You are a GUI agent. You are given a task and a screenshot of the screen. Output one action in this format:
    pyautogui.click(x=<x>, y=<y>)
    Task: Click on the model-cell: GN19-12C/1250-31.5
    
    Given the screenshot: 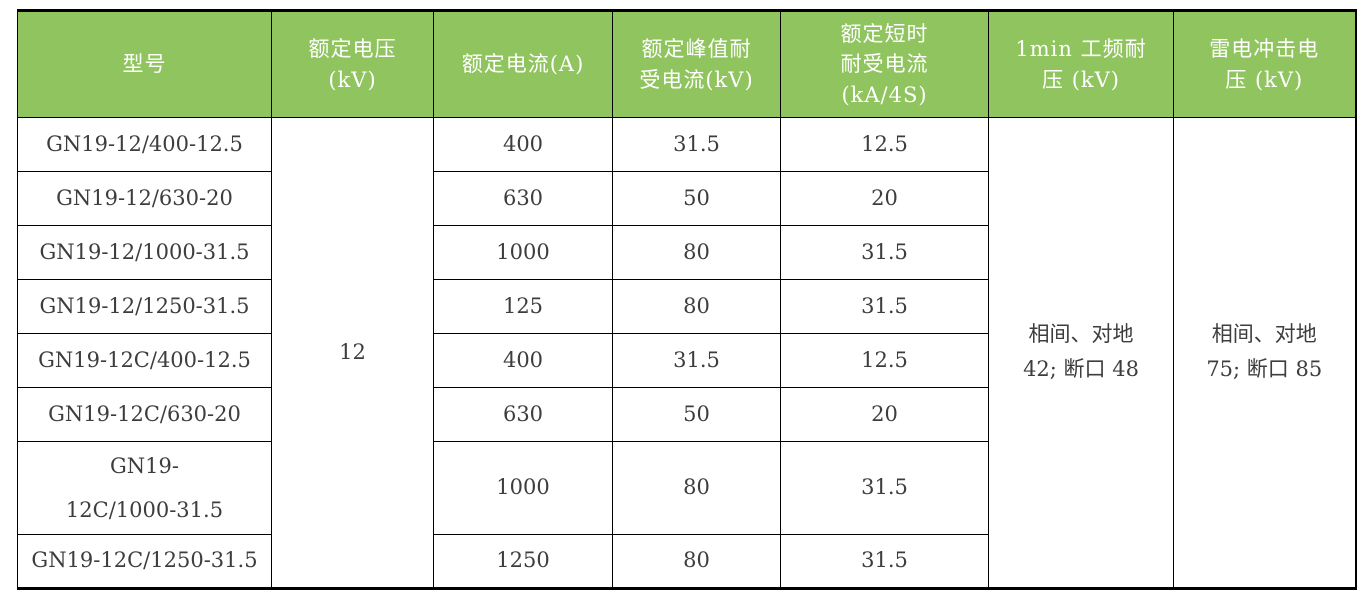 What is the action you would take?
    pyautogui.click(x=144, y=562)
    